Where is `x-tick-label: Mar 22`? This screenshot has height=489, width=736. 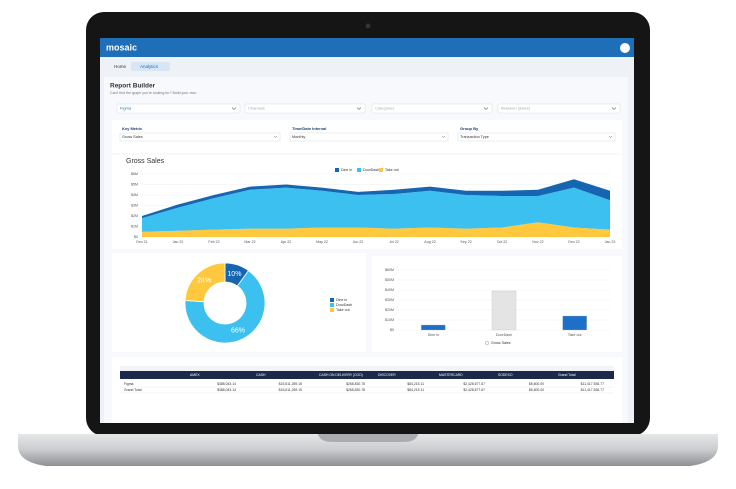 x-tick-label: Mar 22 is located at coordinates (249, 242).